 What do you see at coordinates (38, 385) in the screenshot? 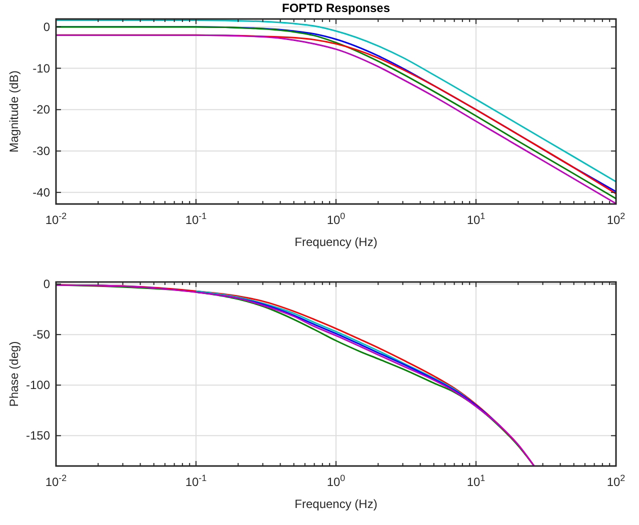
I see `y-tick-label: -100` at bounding box center [38, 385].